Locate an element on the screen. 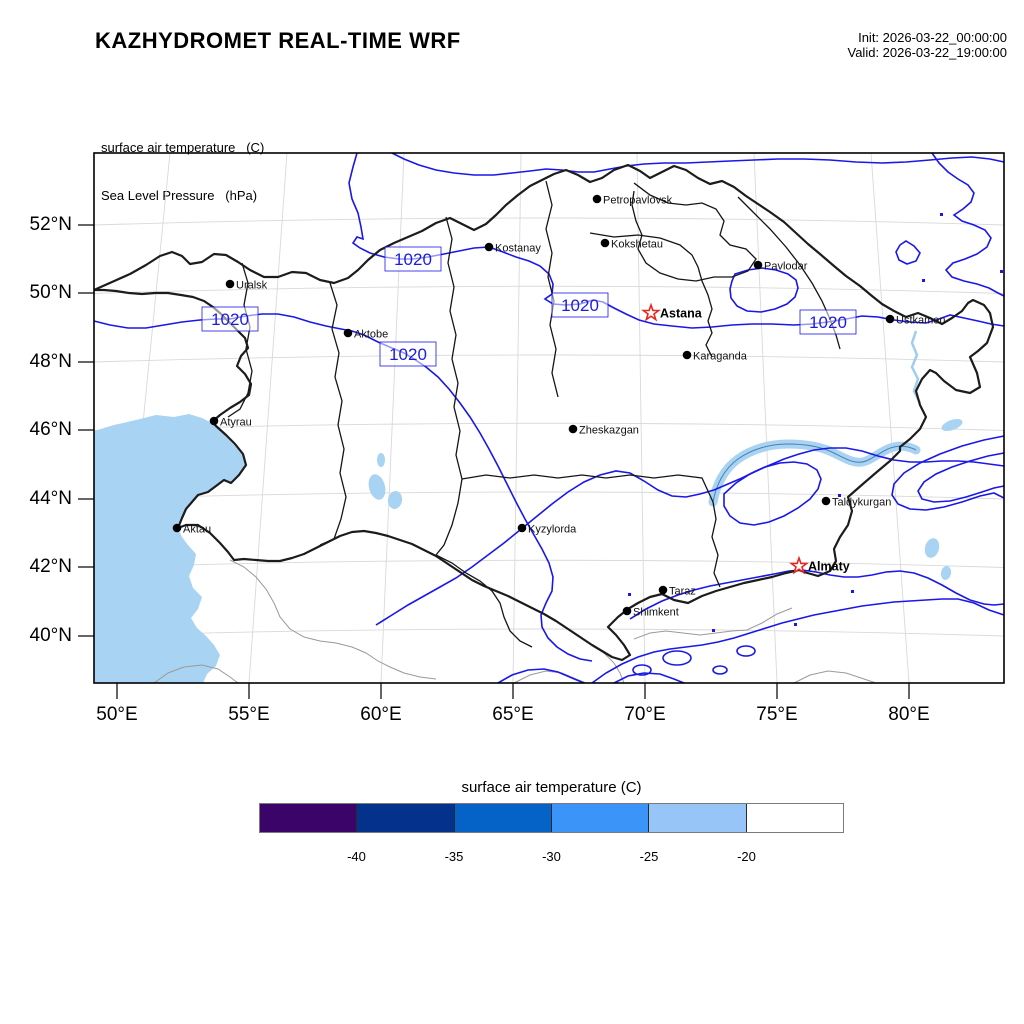  x-axis-label: 50°E is located at coordinates (117, 714).